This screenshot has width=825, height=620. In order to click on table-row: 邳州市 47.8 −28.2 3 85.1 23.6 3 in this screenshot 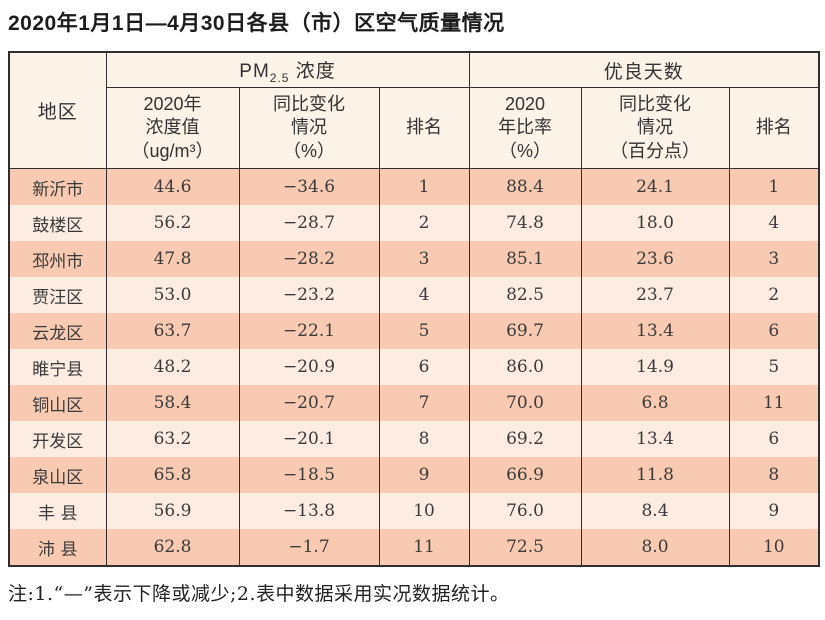, I will do `click(414, 259)`.